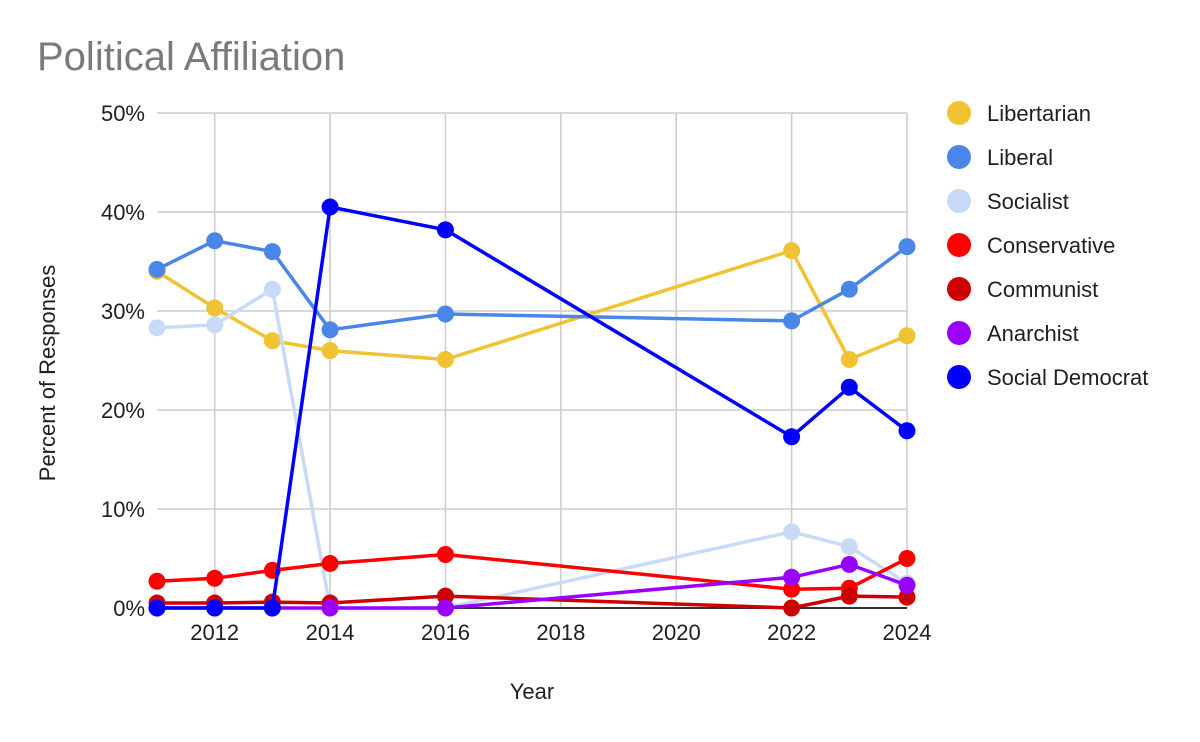 The height and width of the screenshot is (742, 1200). I want to click on legend-label: Communist, so click(1042, 289).